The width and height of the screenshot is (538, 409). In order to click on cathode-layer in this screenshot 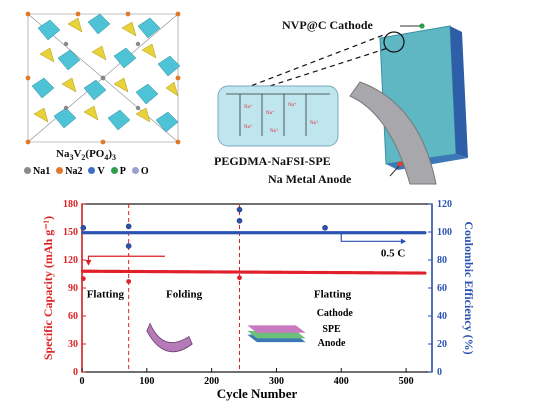, I will do `click(276, 329)`.